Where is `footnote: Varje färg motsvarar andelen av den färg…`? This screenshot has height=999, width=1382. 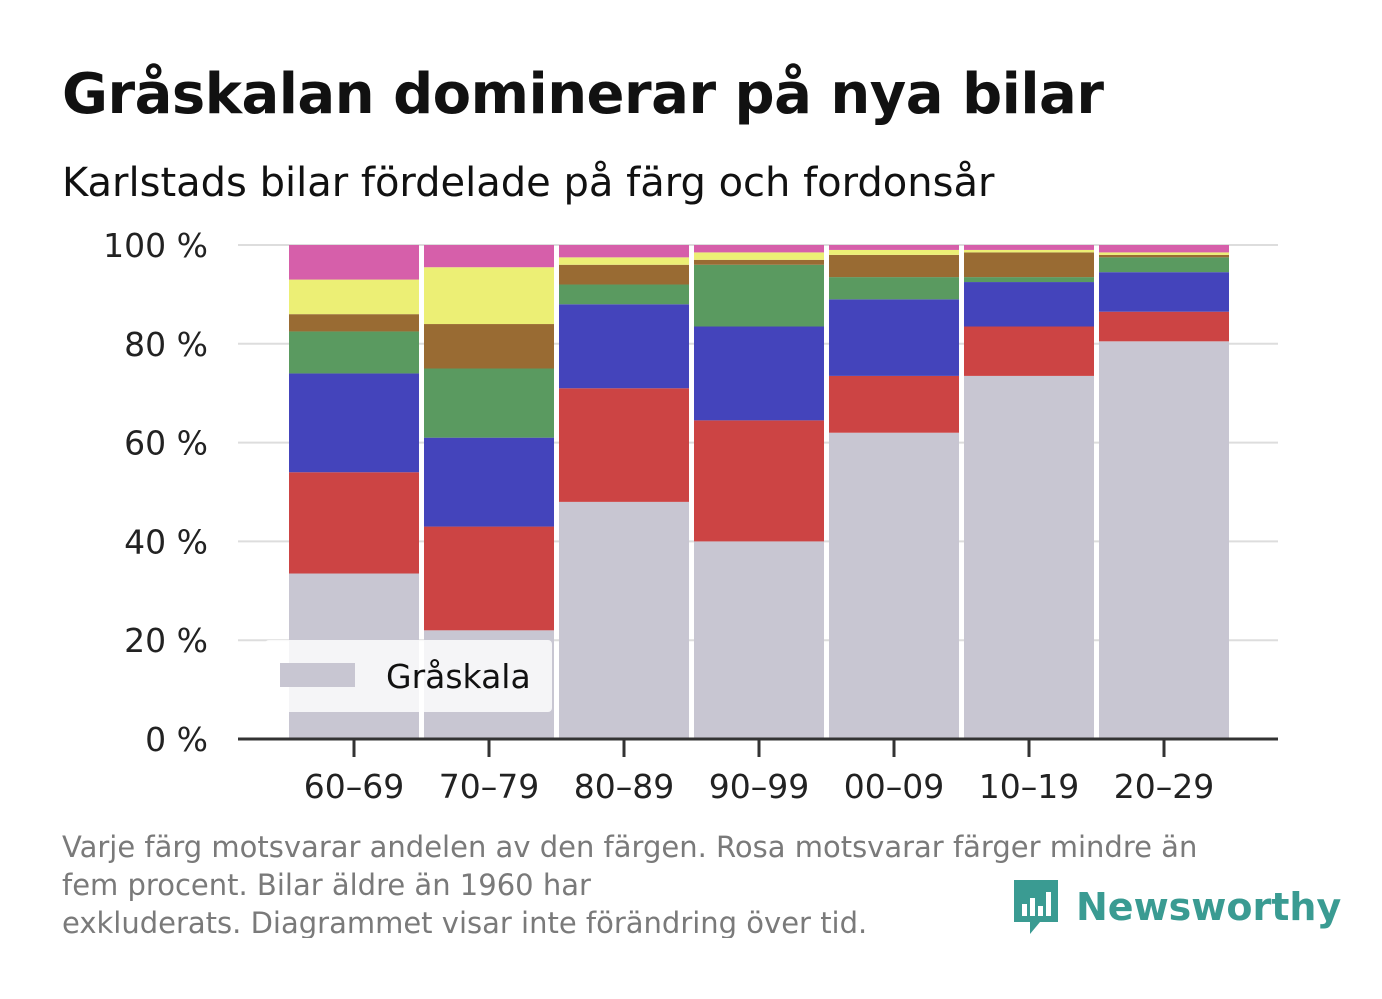 footnote: Varje färg motsvarar andelen av den färg… is located at coordinates (682, 883).